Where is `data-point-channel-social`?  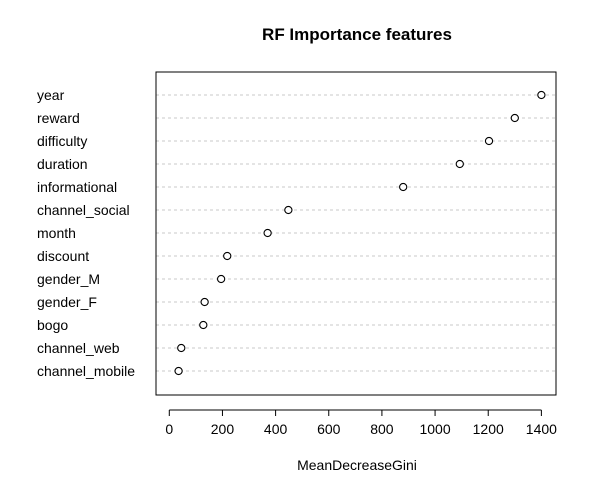
data-point-channel-social is located at coordinates (288, 210).